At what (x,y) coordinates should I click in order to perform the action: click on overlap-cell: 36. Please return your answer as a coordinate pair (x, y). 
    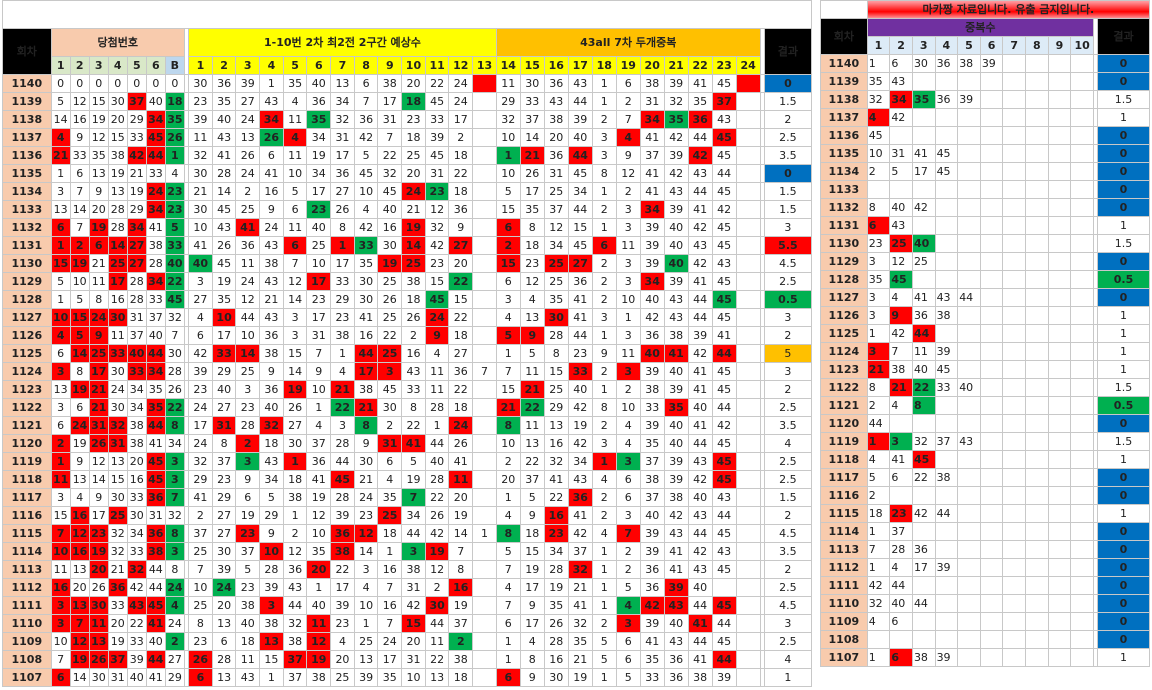
    Looking at the image, I should click on (923, 549).